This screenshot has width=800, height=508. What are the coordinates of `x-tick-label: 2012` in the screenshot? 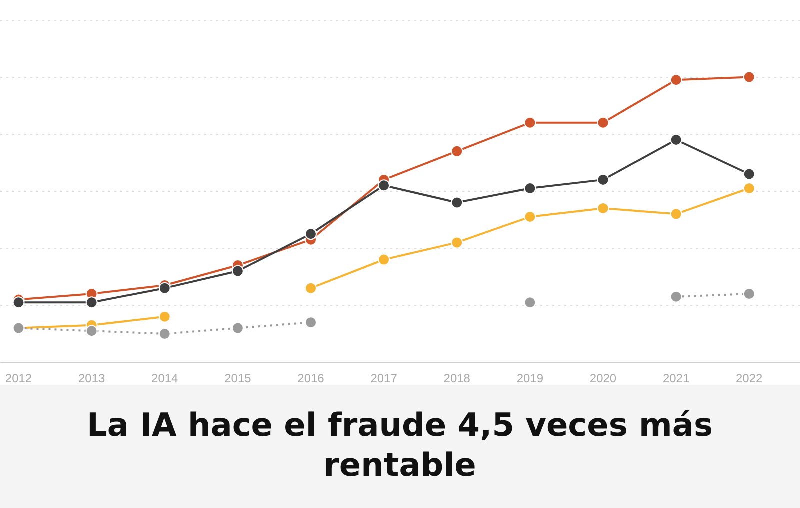 It's located at (18, 379).